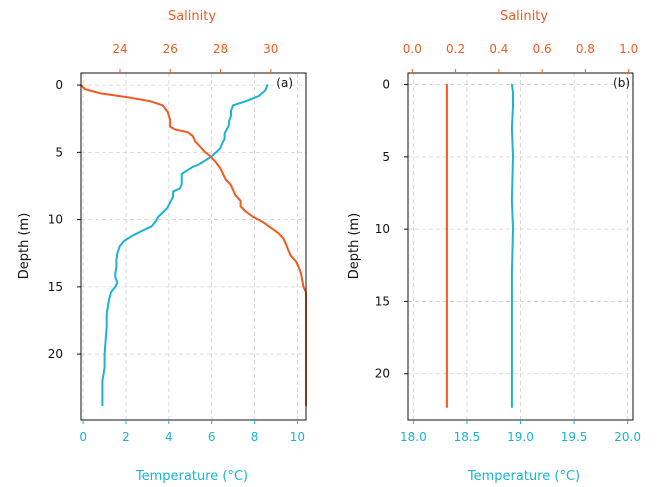 The height and width of the screenshot is (487, 660). Describe the element at coordinates (479, 245) in the screenshot. I see `panel-b-series` at that location.